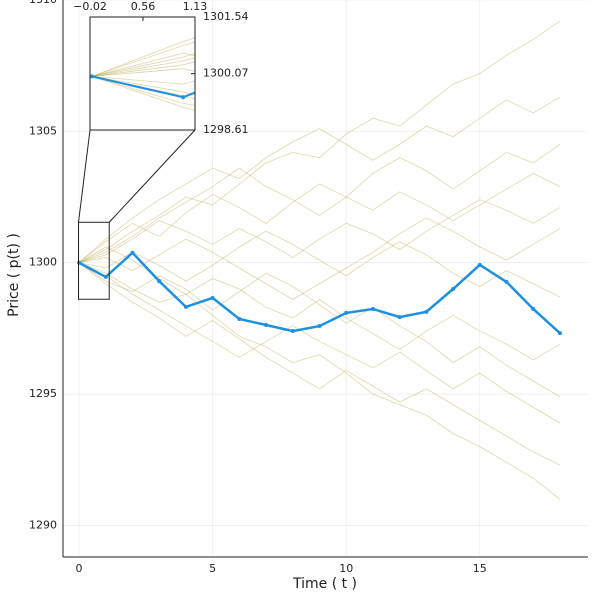 The image size is (597, 598). Describe the element at coordinates (324, 584) in the screenshot. I see `x-axis-label: Time ( t )` at that location.